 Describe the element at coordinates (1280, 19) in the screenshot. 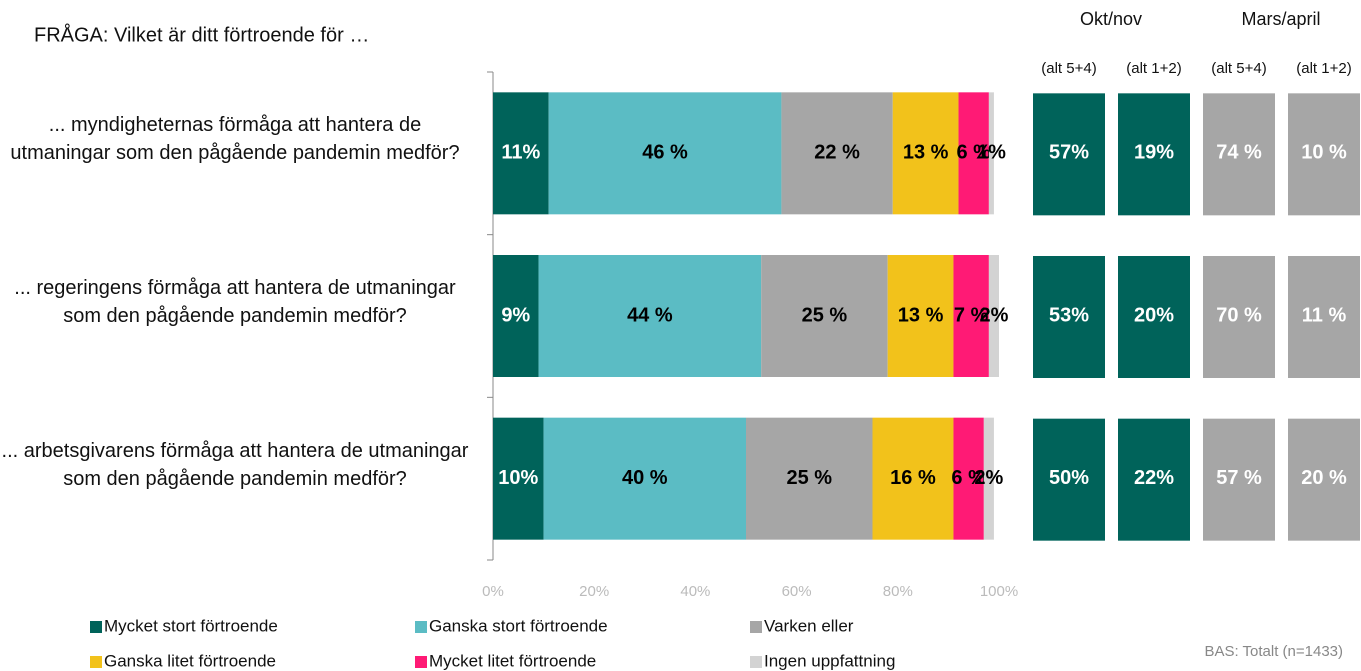

I see `group-header: Mars/april` at that location.